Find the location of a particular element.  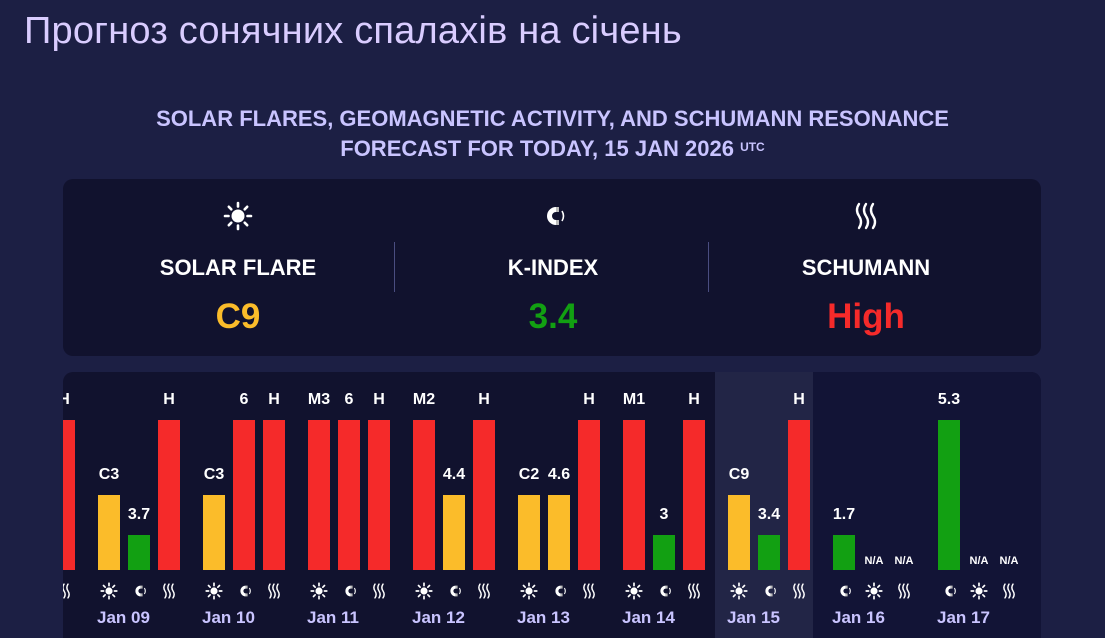

k-index-value-label: 5.3 is located at coordinates (949, 399).